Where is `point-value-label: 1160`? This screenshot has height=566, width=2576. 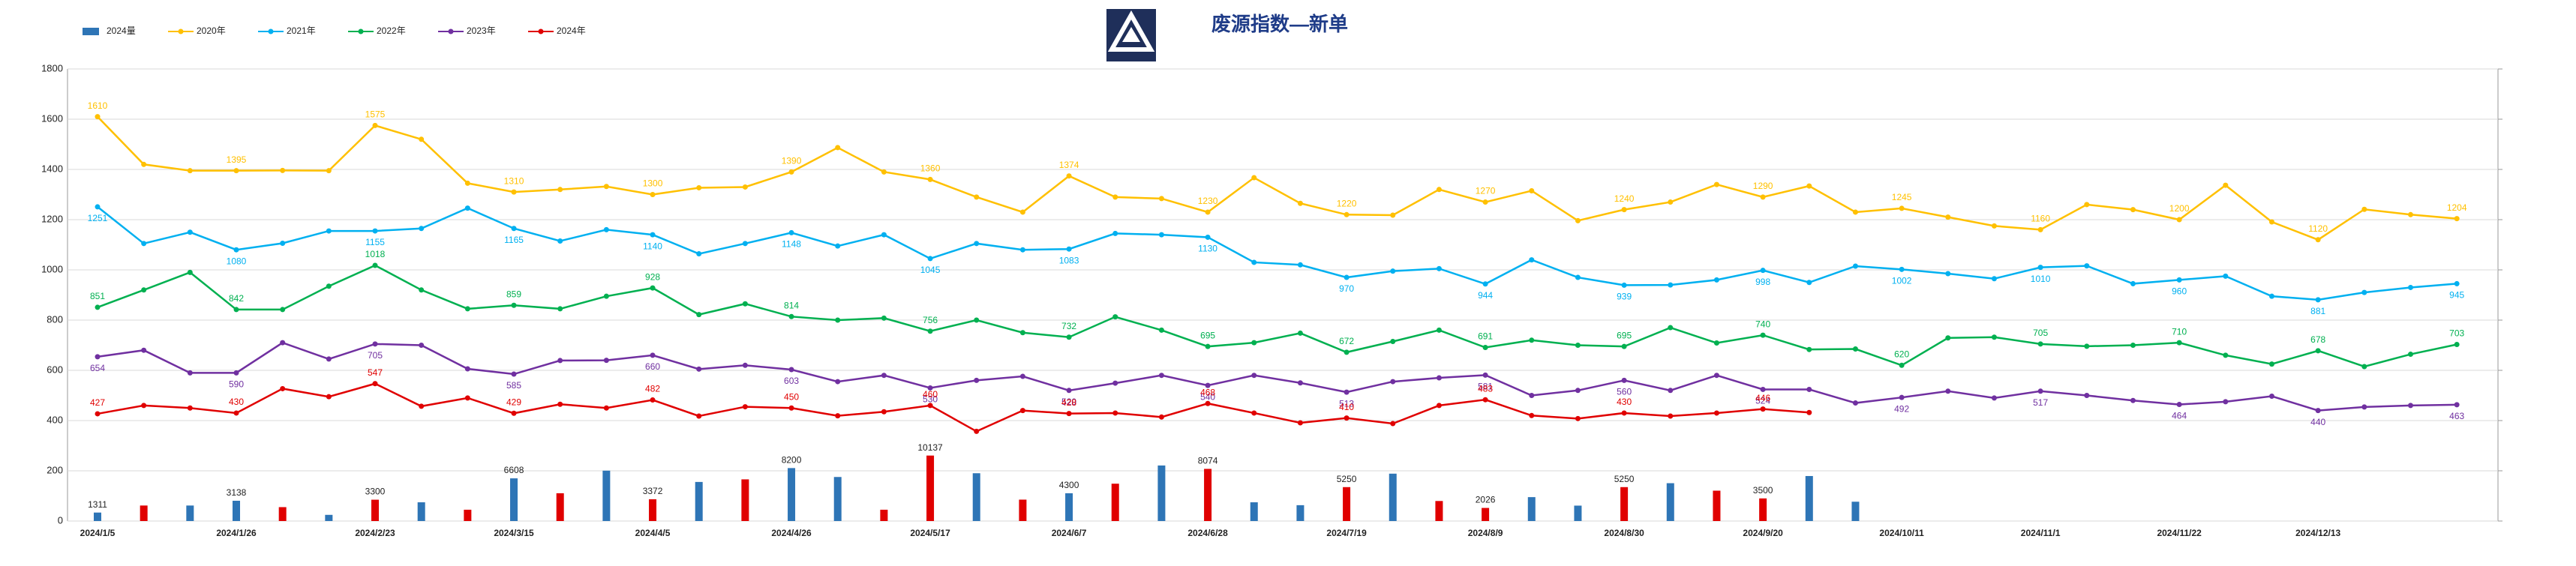 point-value-label: 1160 is located at coordinates (2040, 219).